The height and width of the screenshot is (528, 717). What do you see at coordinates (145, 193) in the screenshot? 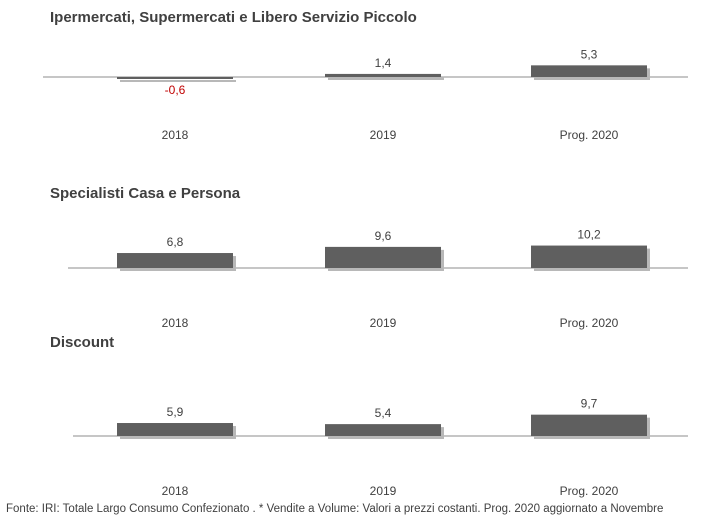
I see `panel-title: Specialisti Casa e Persona` at bounding box center [145, 193].